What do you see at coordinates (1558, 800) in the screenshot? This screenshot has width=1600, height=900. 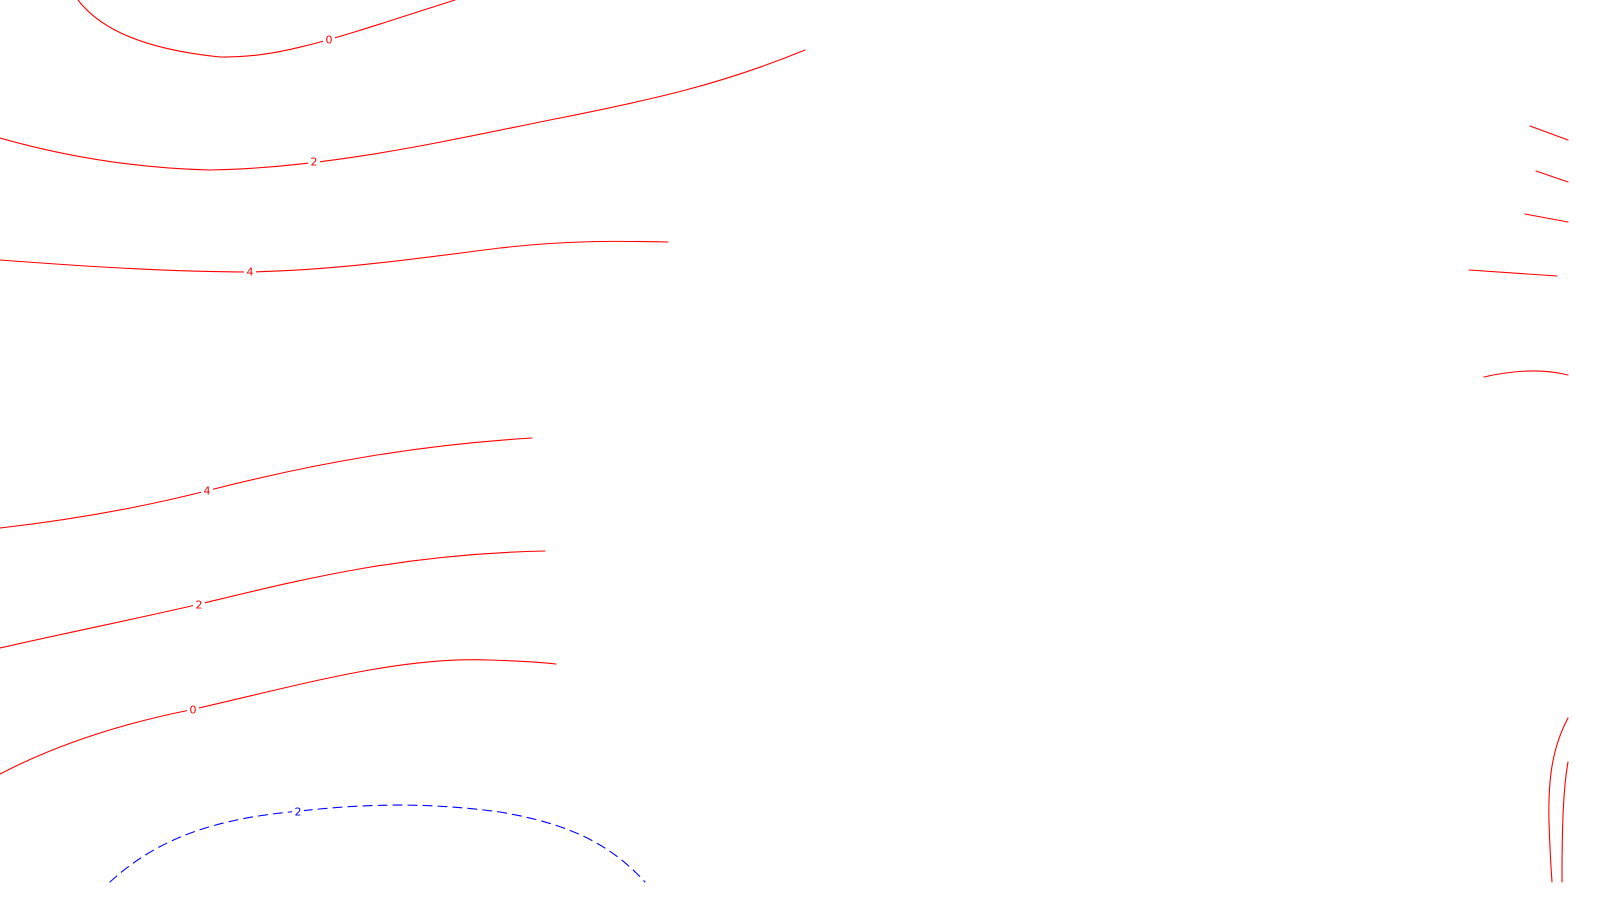 I see `contour-line-edge-f` at bounding box center [1558, 800].